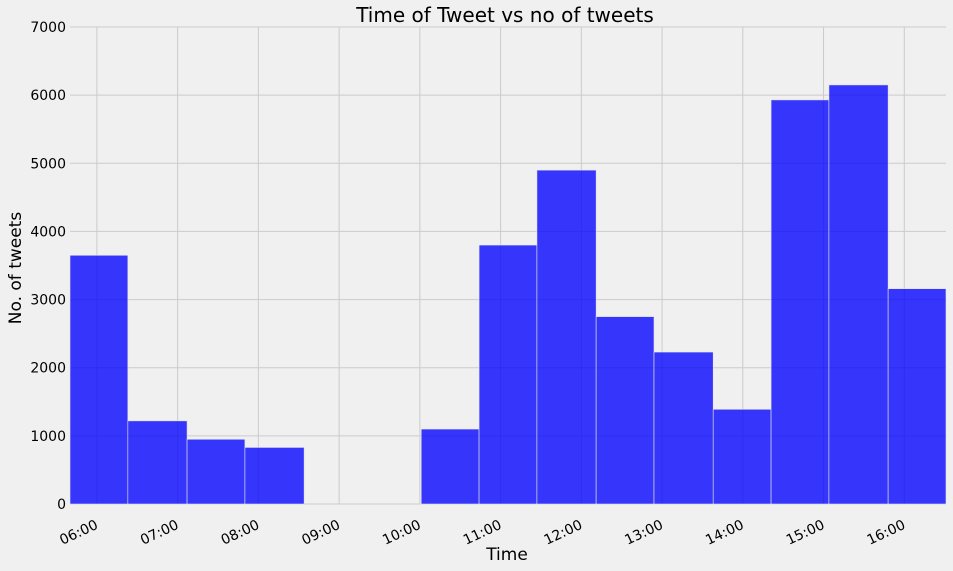 The image size is (953, 571). I want to click on y-tick-label: 2000, so click(48, 369).